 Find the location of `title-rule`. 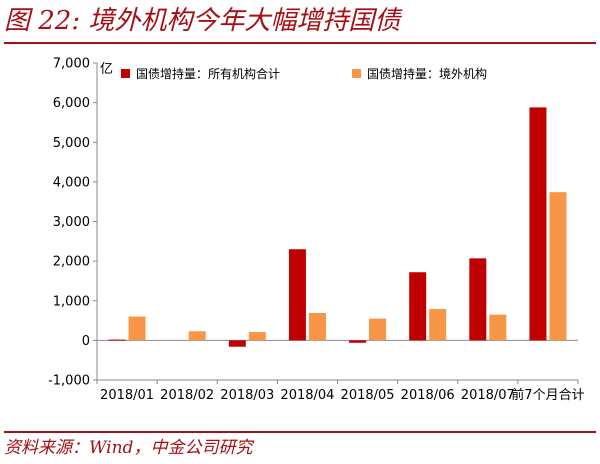

title-rule is located at coordinates (300, 43).